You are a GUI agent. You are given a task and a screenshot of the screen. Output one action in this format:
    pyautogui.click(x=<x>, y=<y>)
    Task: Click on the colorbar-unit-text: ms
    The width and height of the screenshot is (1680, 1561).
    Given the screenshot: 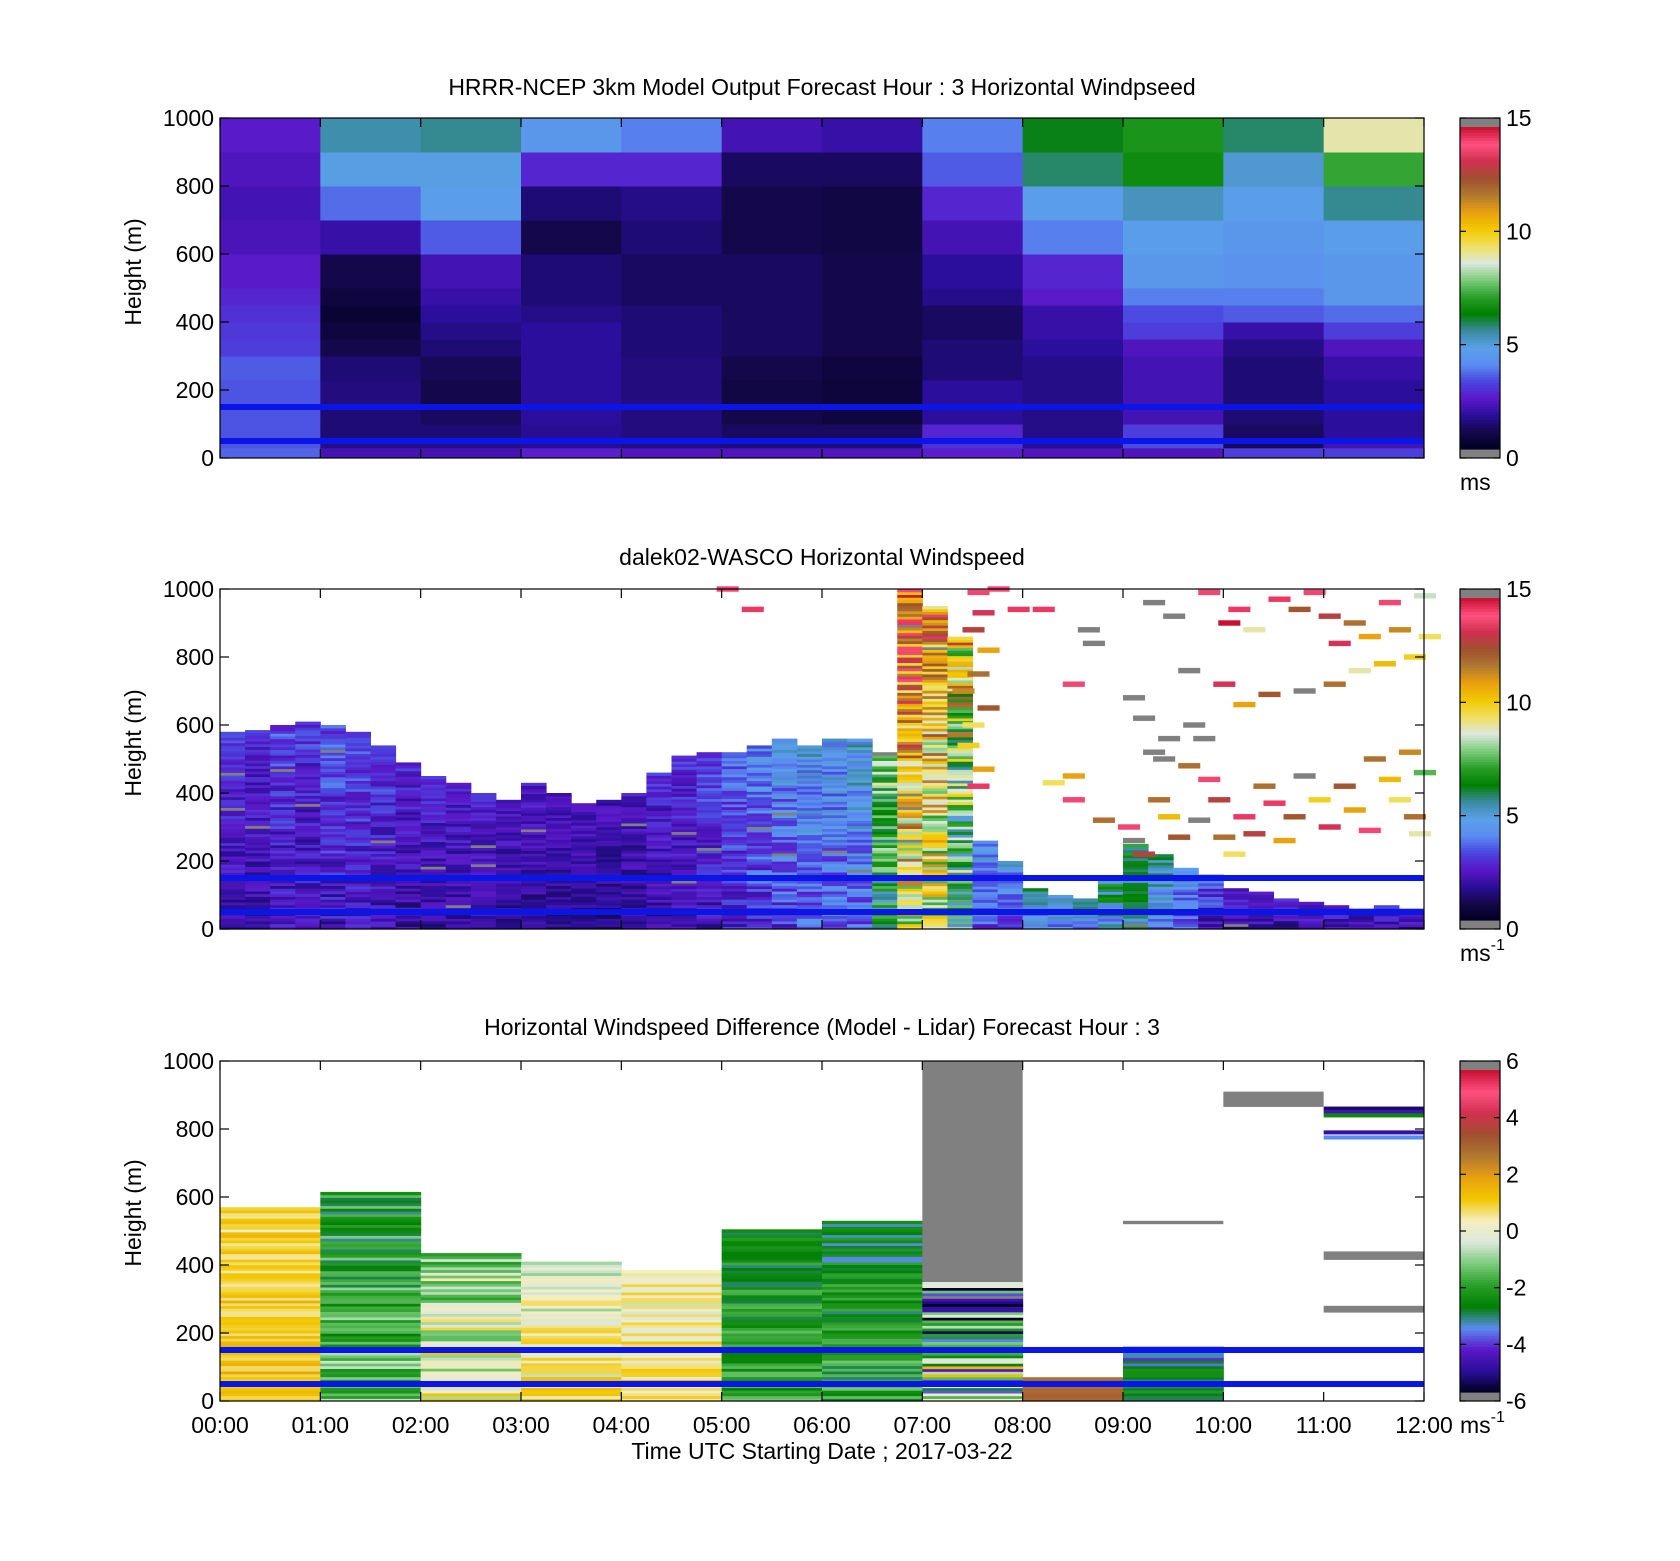 What is the action you would take?
    pyautogui.click(x=1475, y=482)
    